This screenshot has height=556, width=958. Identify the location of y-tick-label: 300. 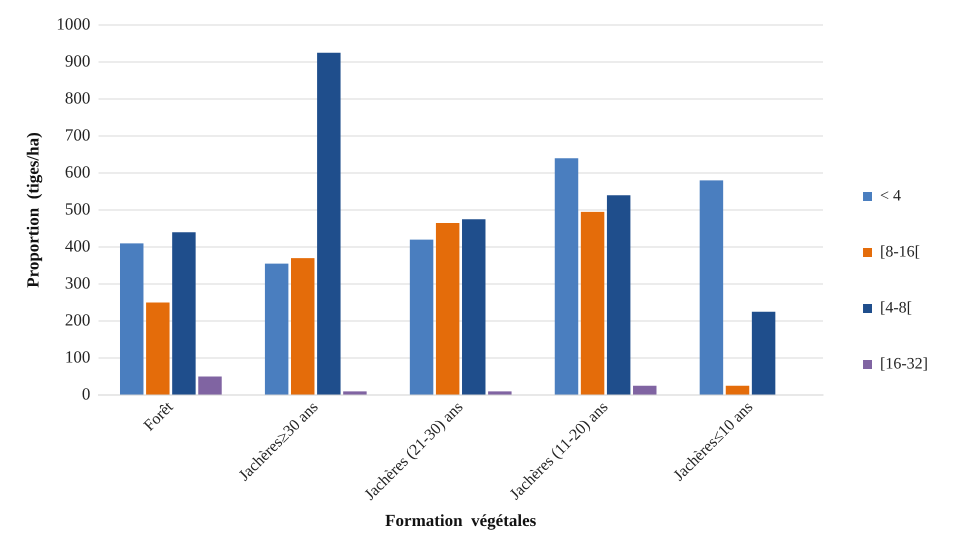
(77, 282).